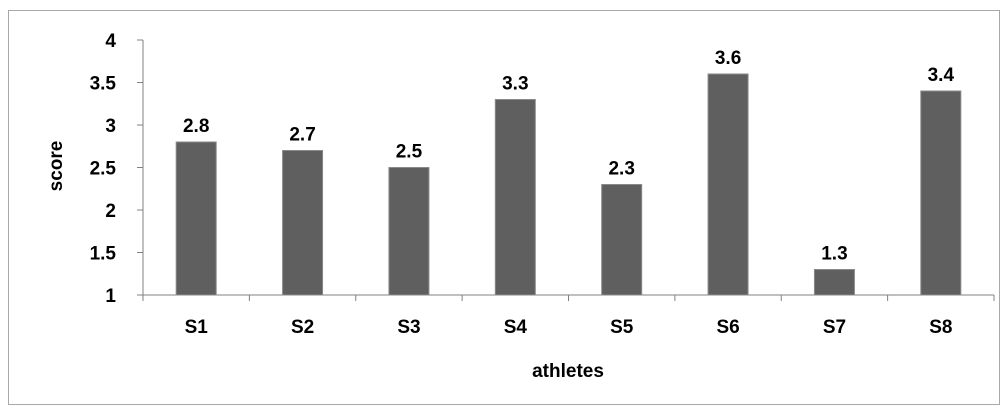 The width and height of the screenshot is (1008, 411). Describe the element at coordinates (302, 327) in the screenshot. I see `category-label-s2: S2` at that location.